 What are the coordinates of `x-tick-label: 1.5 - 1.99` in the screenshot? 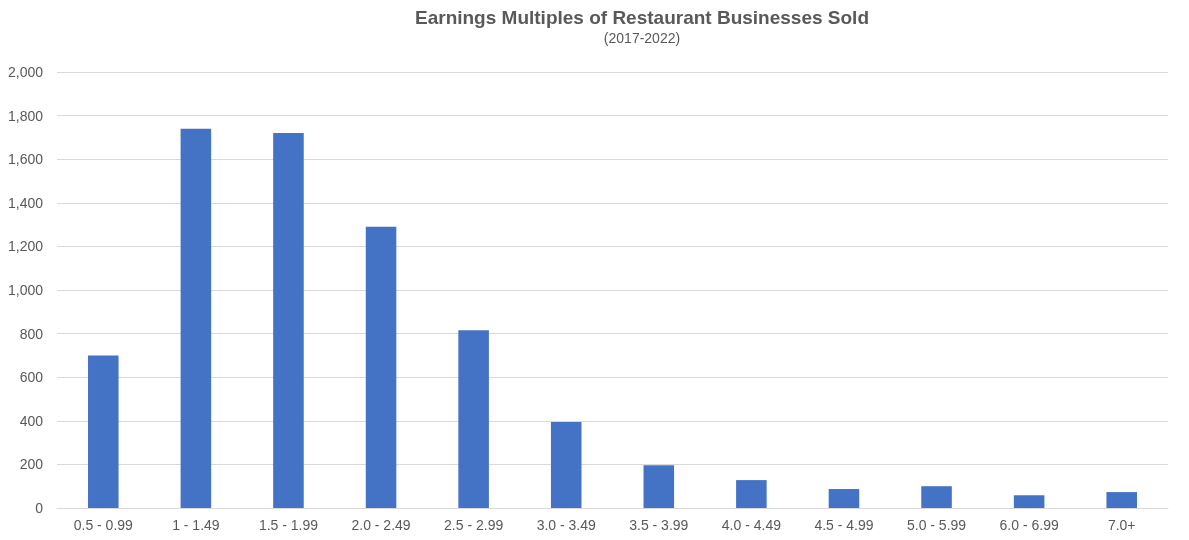 It's located at (288, 525).